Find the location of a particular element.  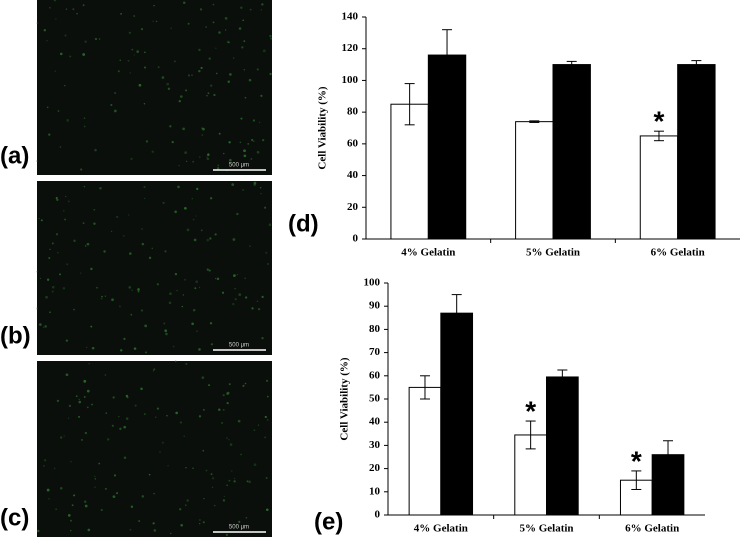

y-tick-label: 30 is located at coordinates (375, 445).